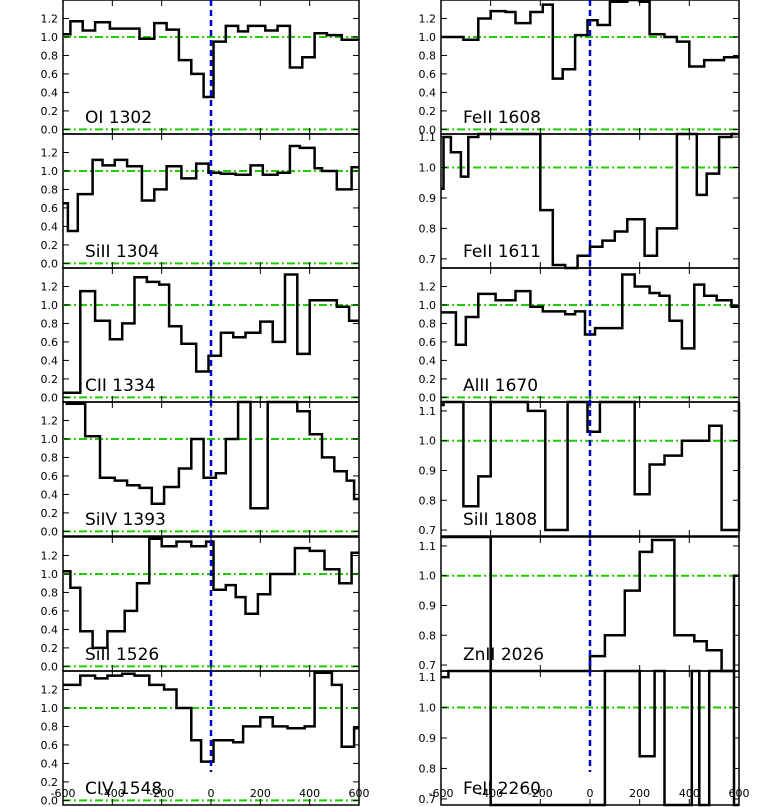 The image size is (761, 807). I want to click on panel-label-siii-1304: SiII 1304, so click(122, 252).